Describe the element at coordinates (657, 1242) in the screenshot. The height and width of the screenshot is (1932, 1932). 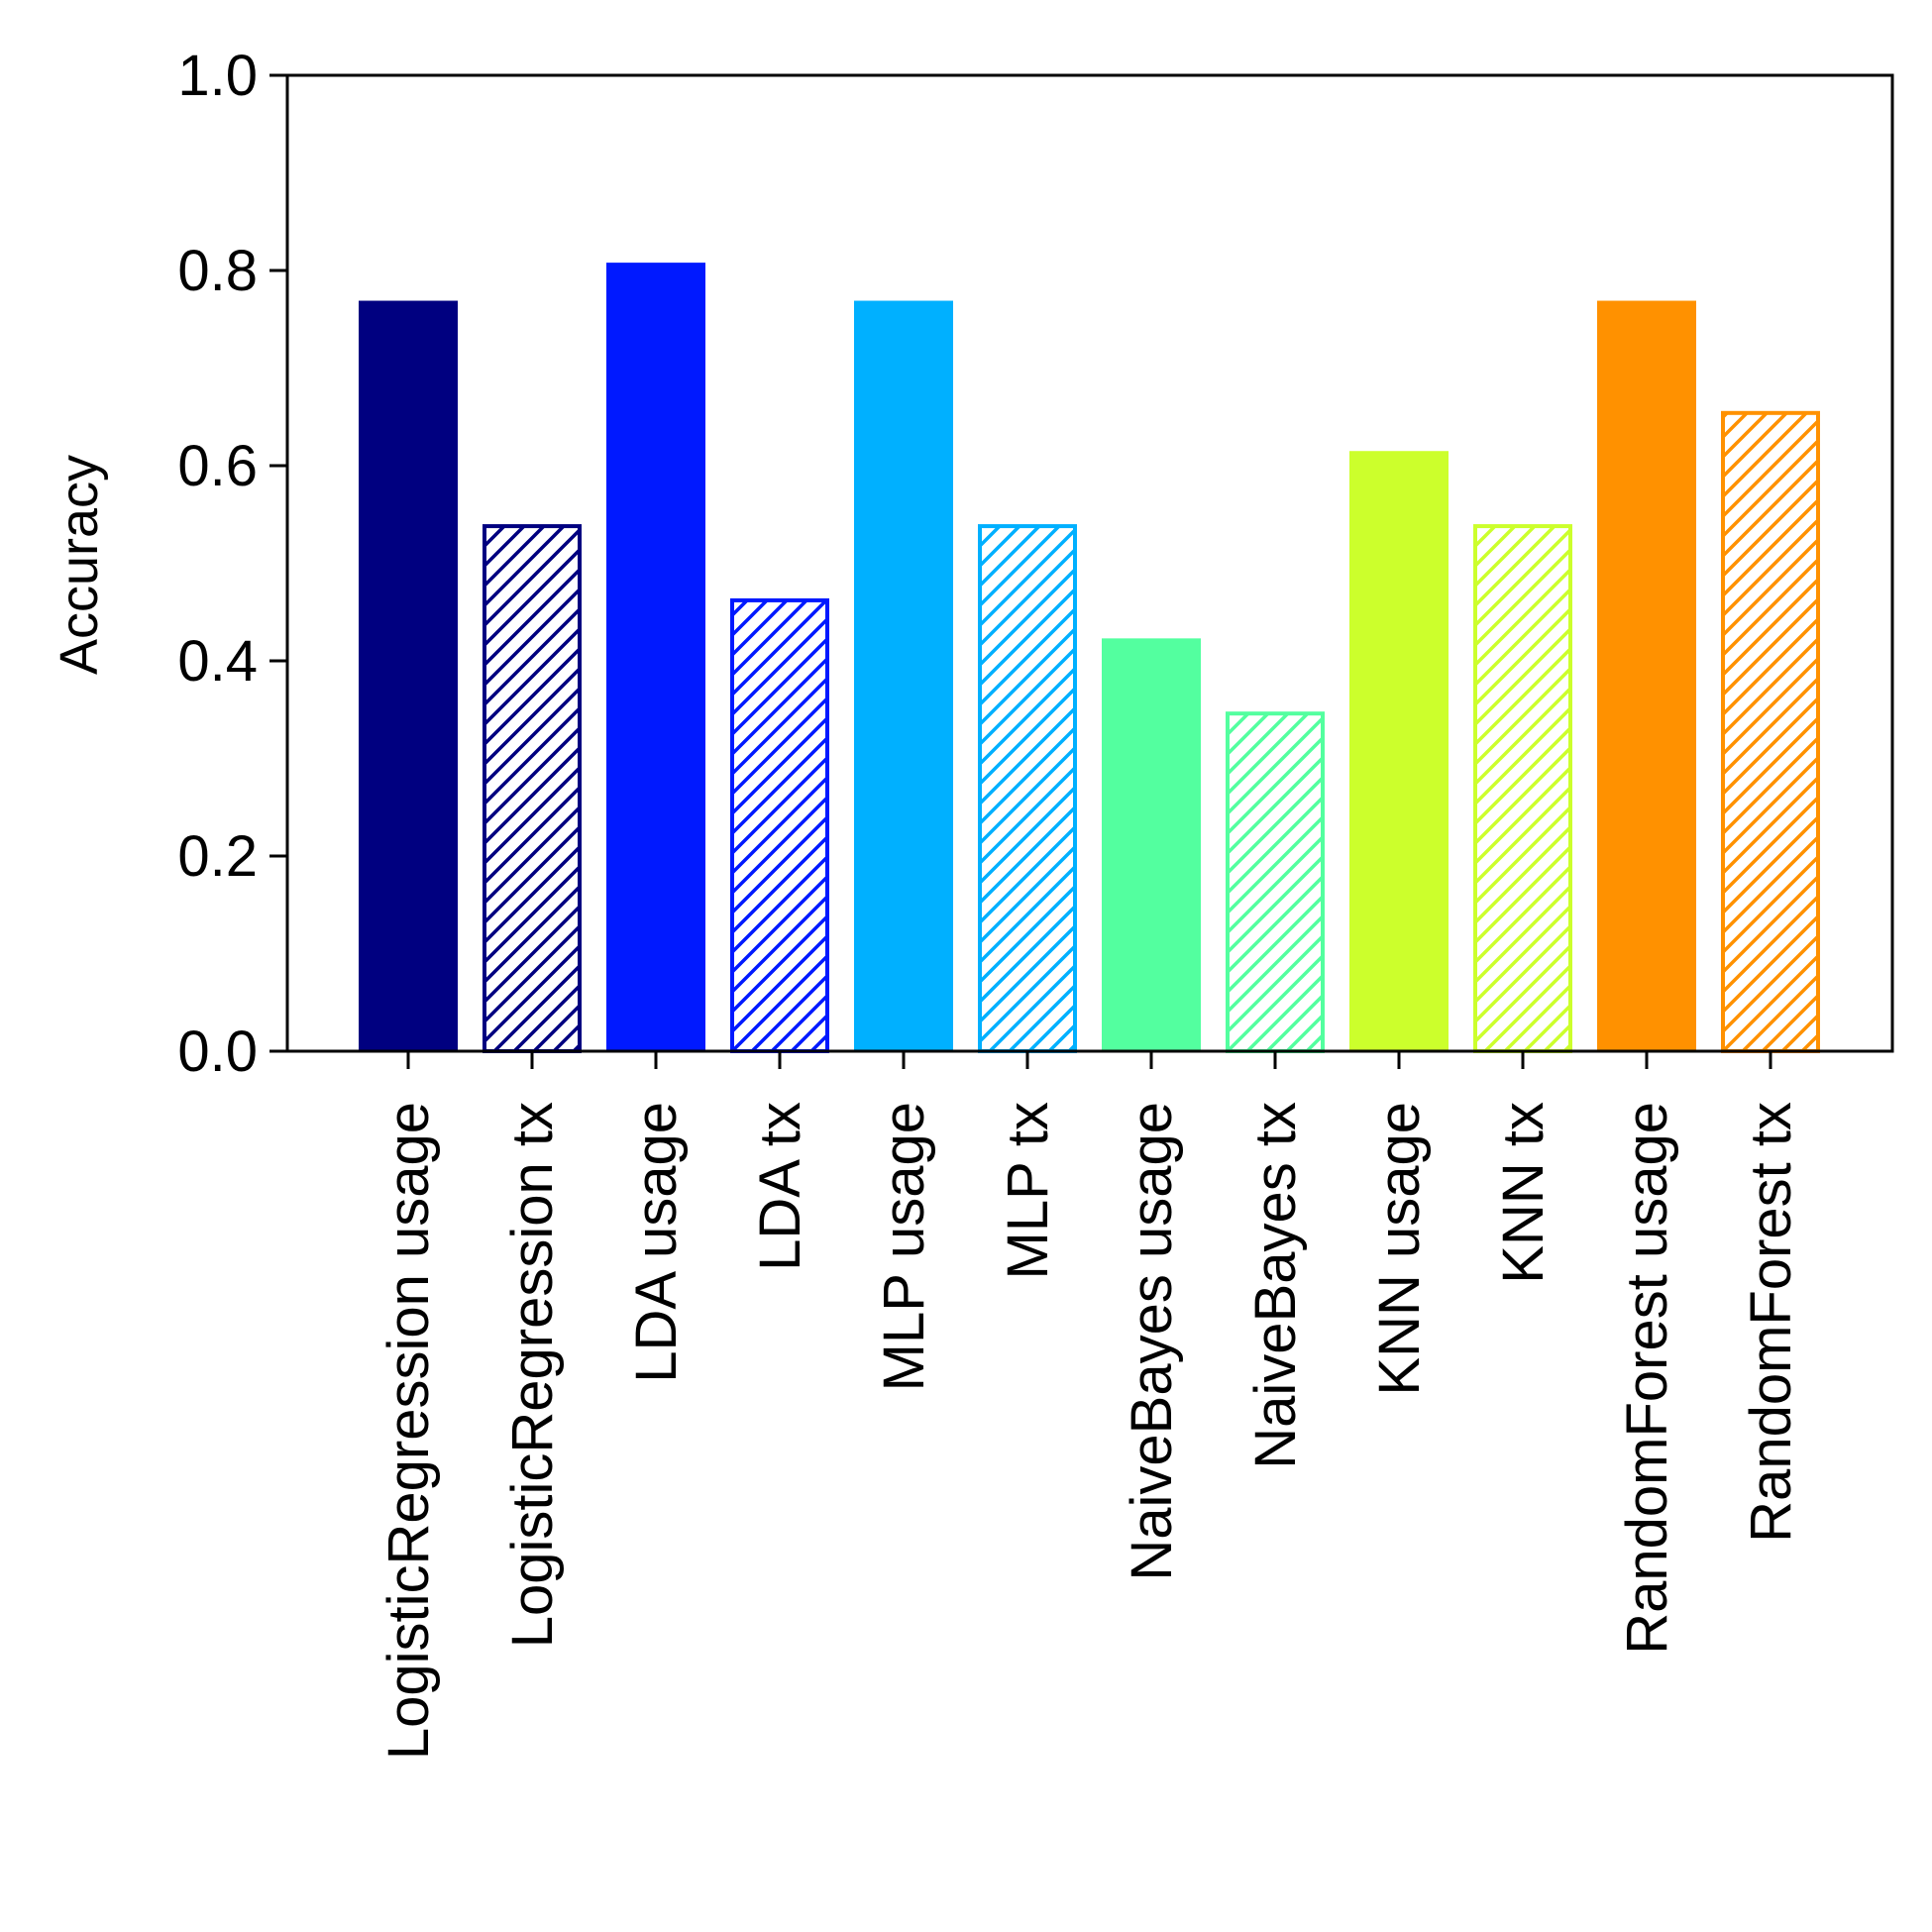
I see `x-tick-label: LDA usage` at that location.